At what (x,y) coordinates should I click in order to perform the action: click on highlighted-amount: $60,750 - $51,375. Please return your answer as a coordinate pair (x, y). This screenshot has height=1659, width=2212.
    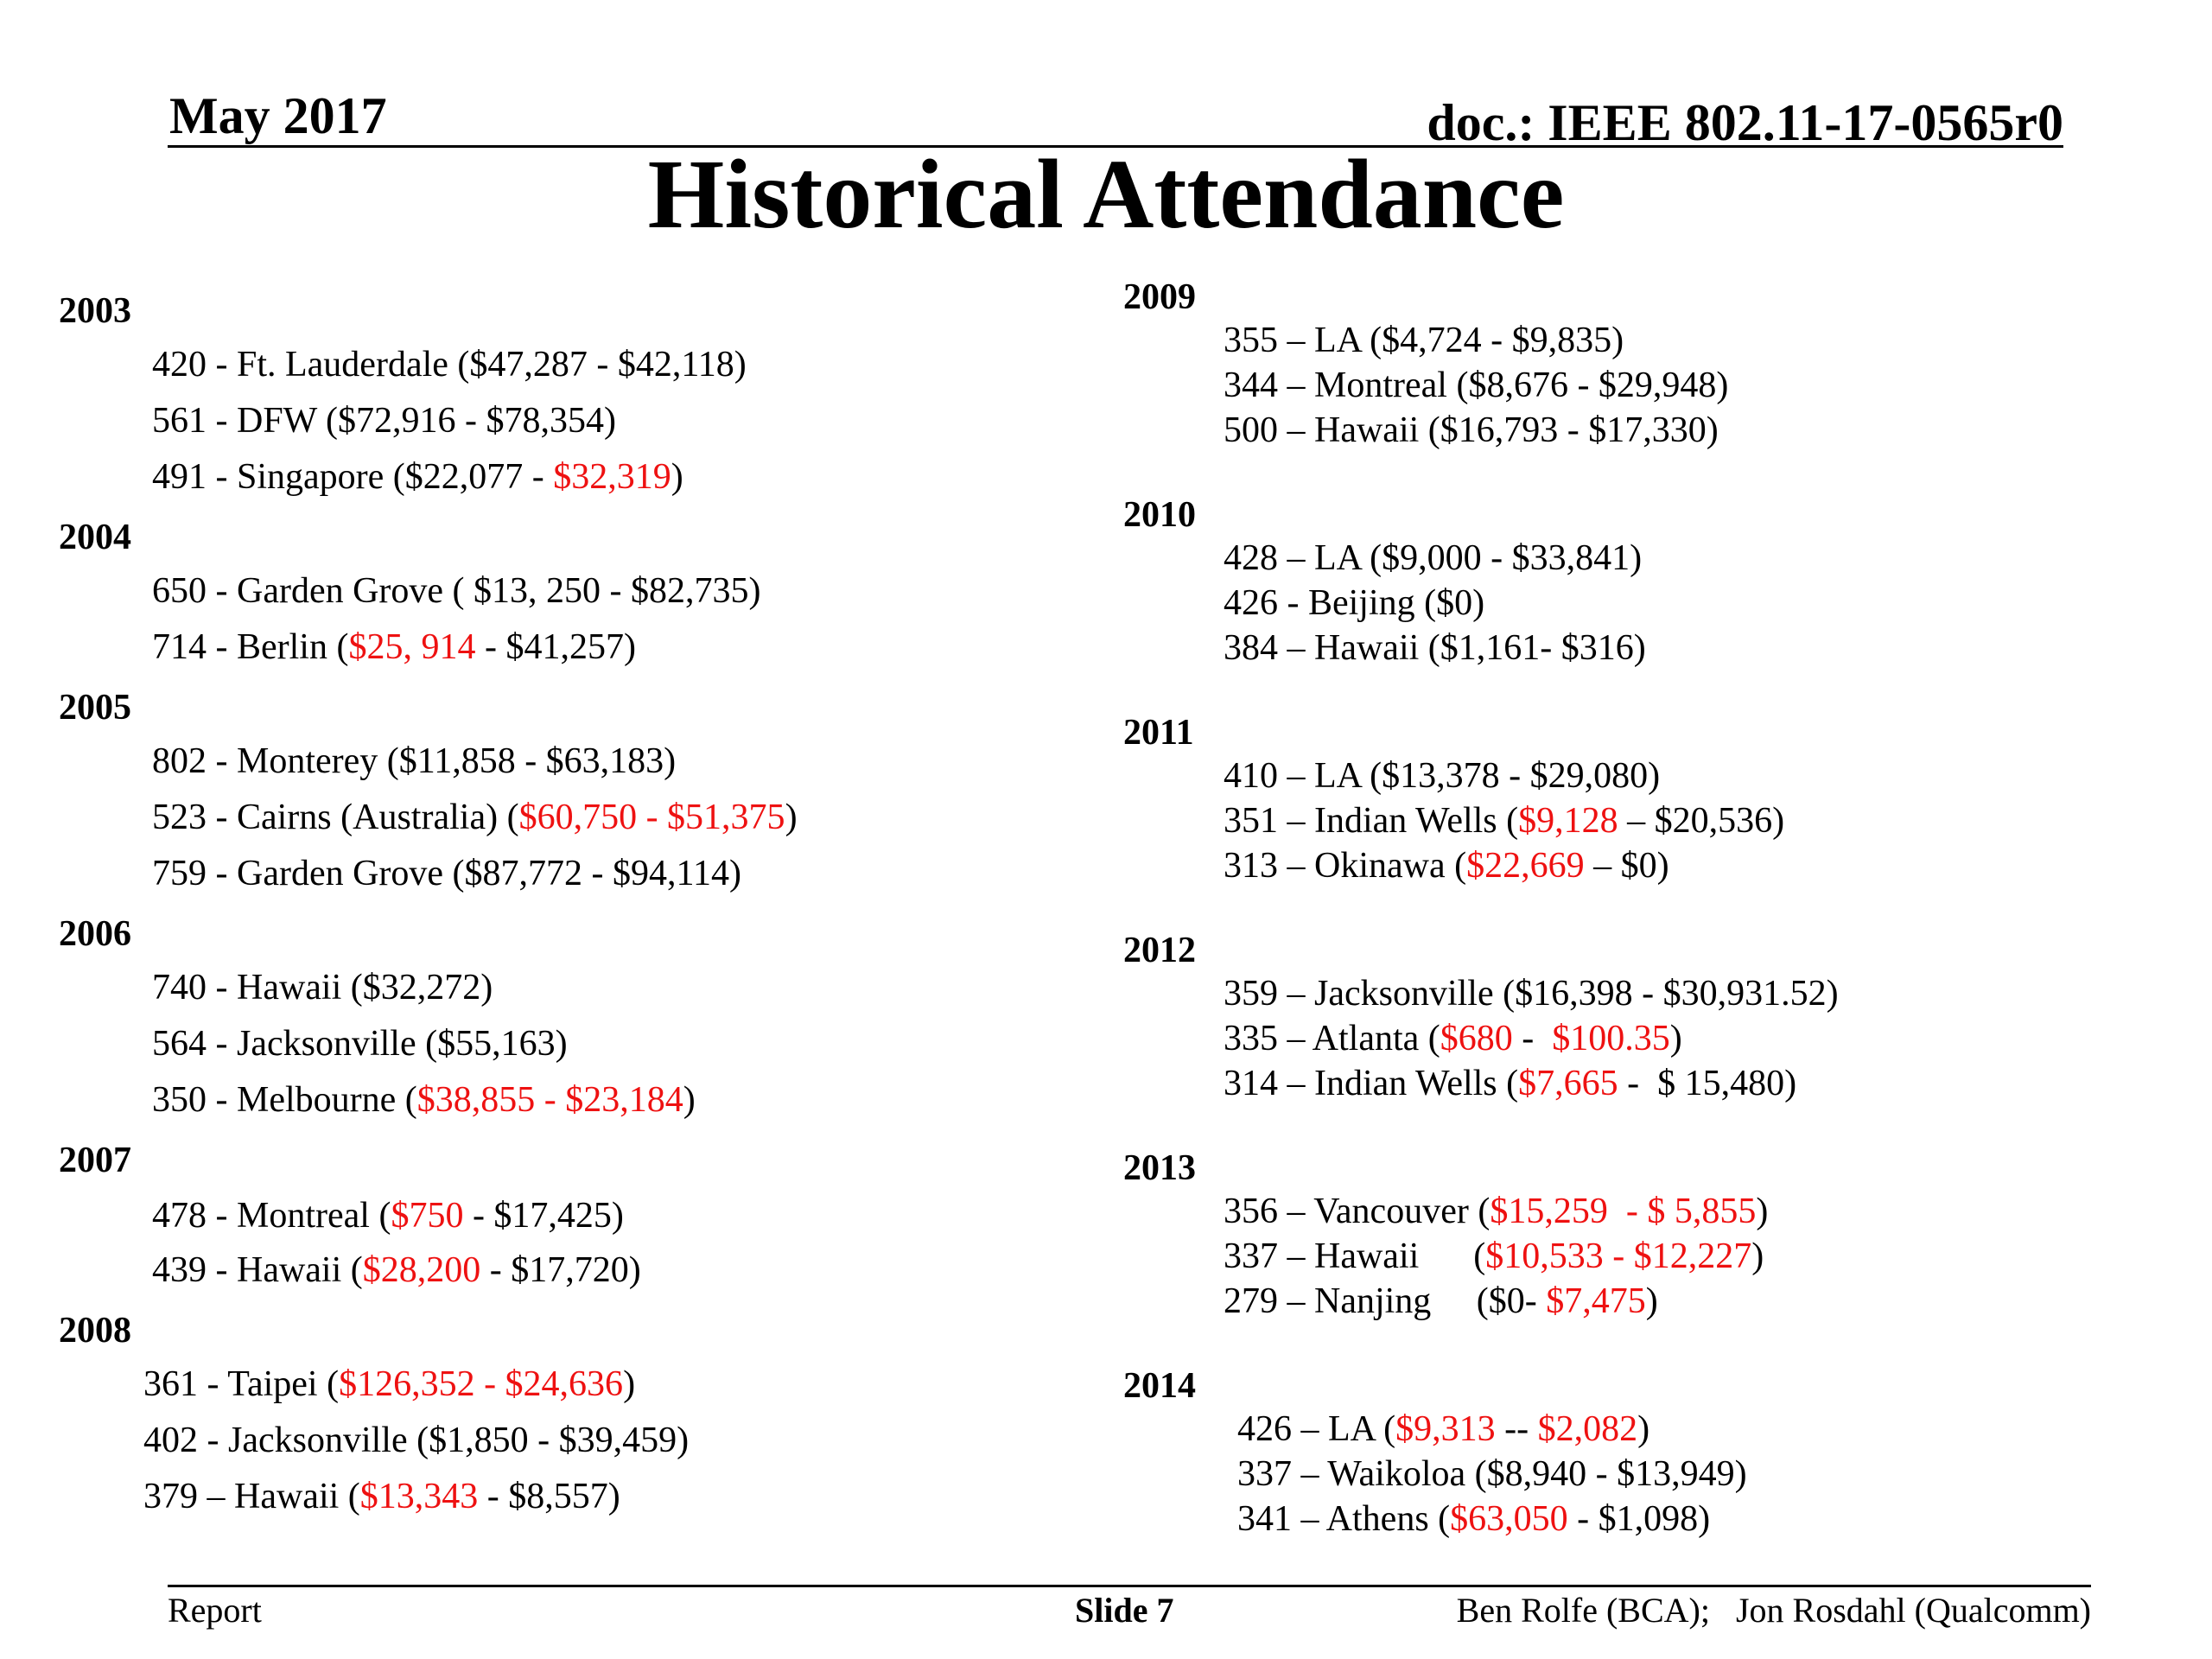
    Looking at the image, I should click on (651, 817).